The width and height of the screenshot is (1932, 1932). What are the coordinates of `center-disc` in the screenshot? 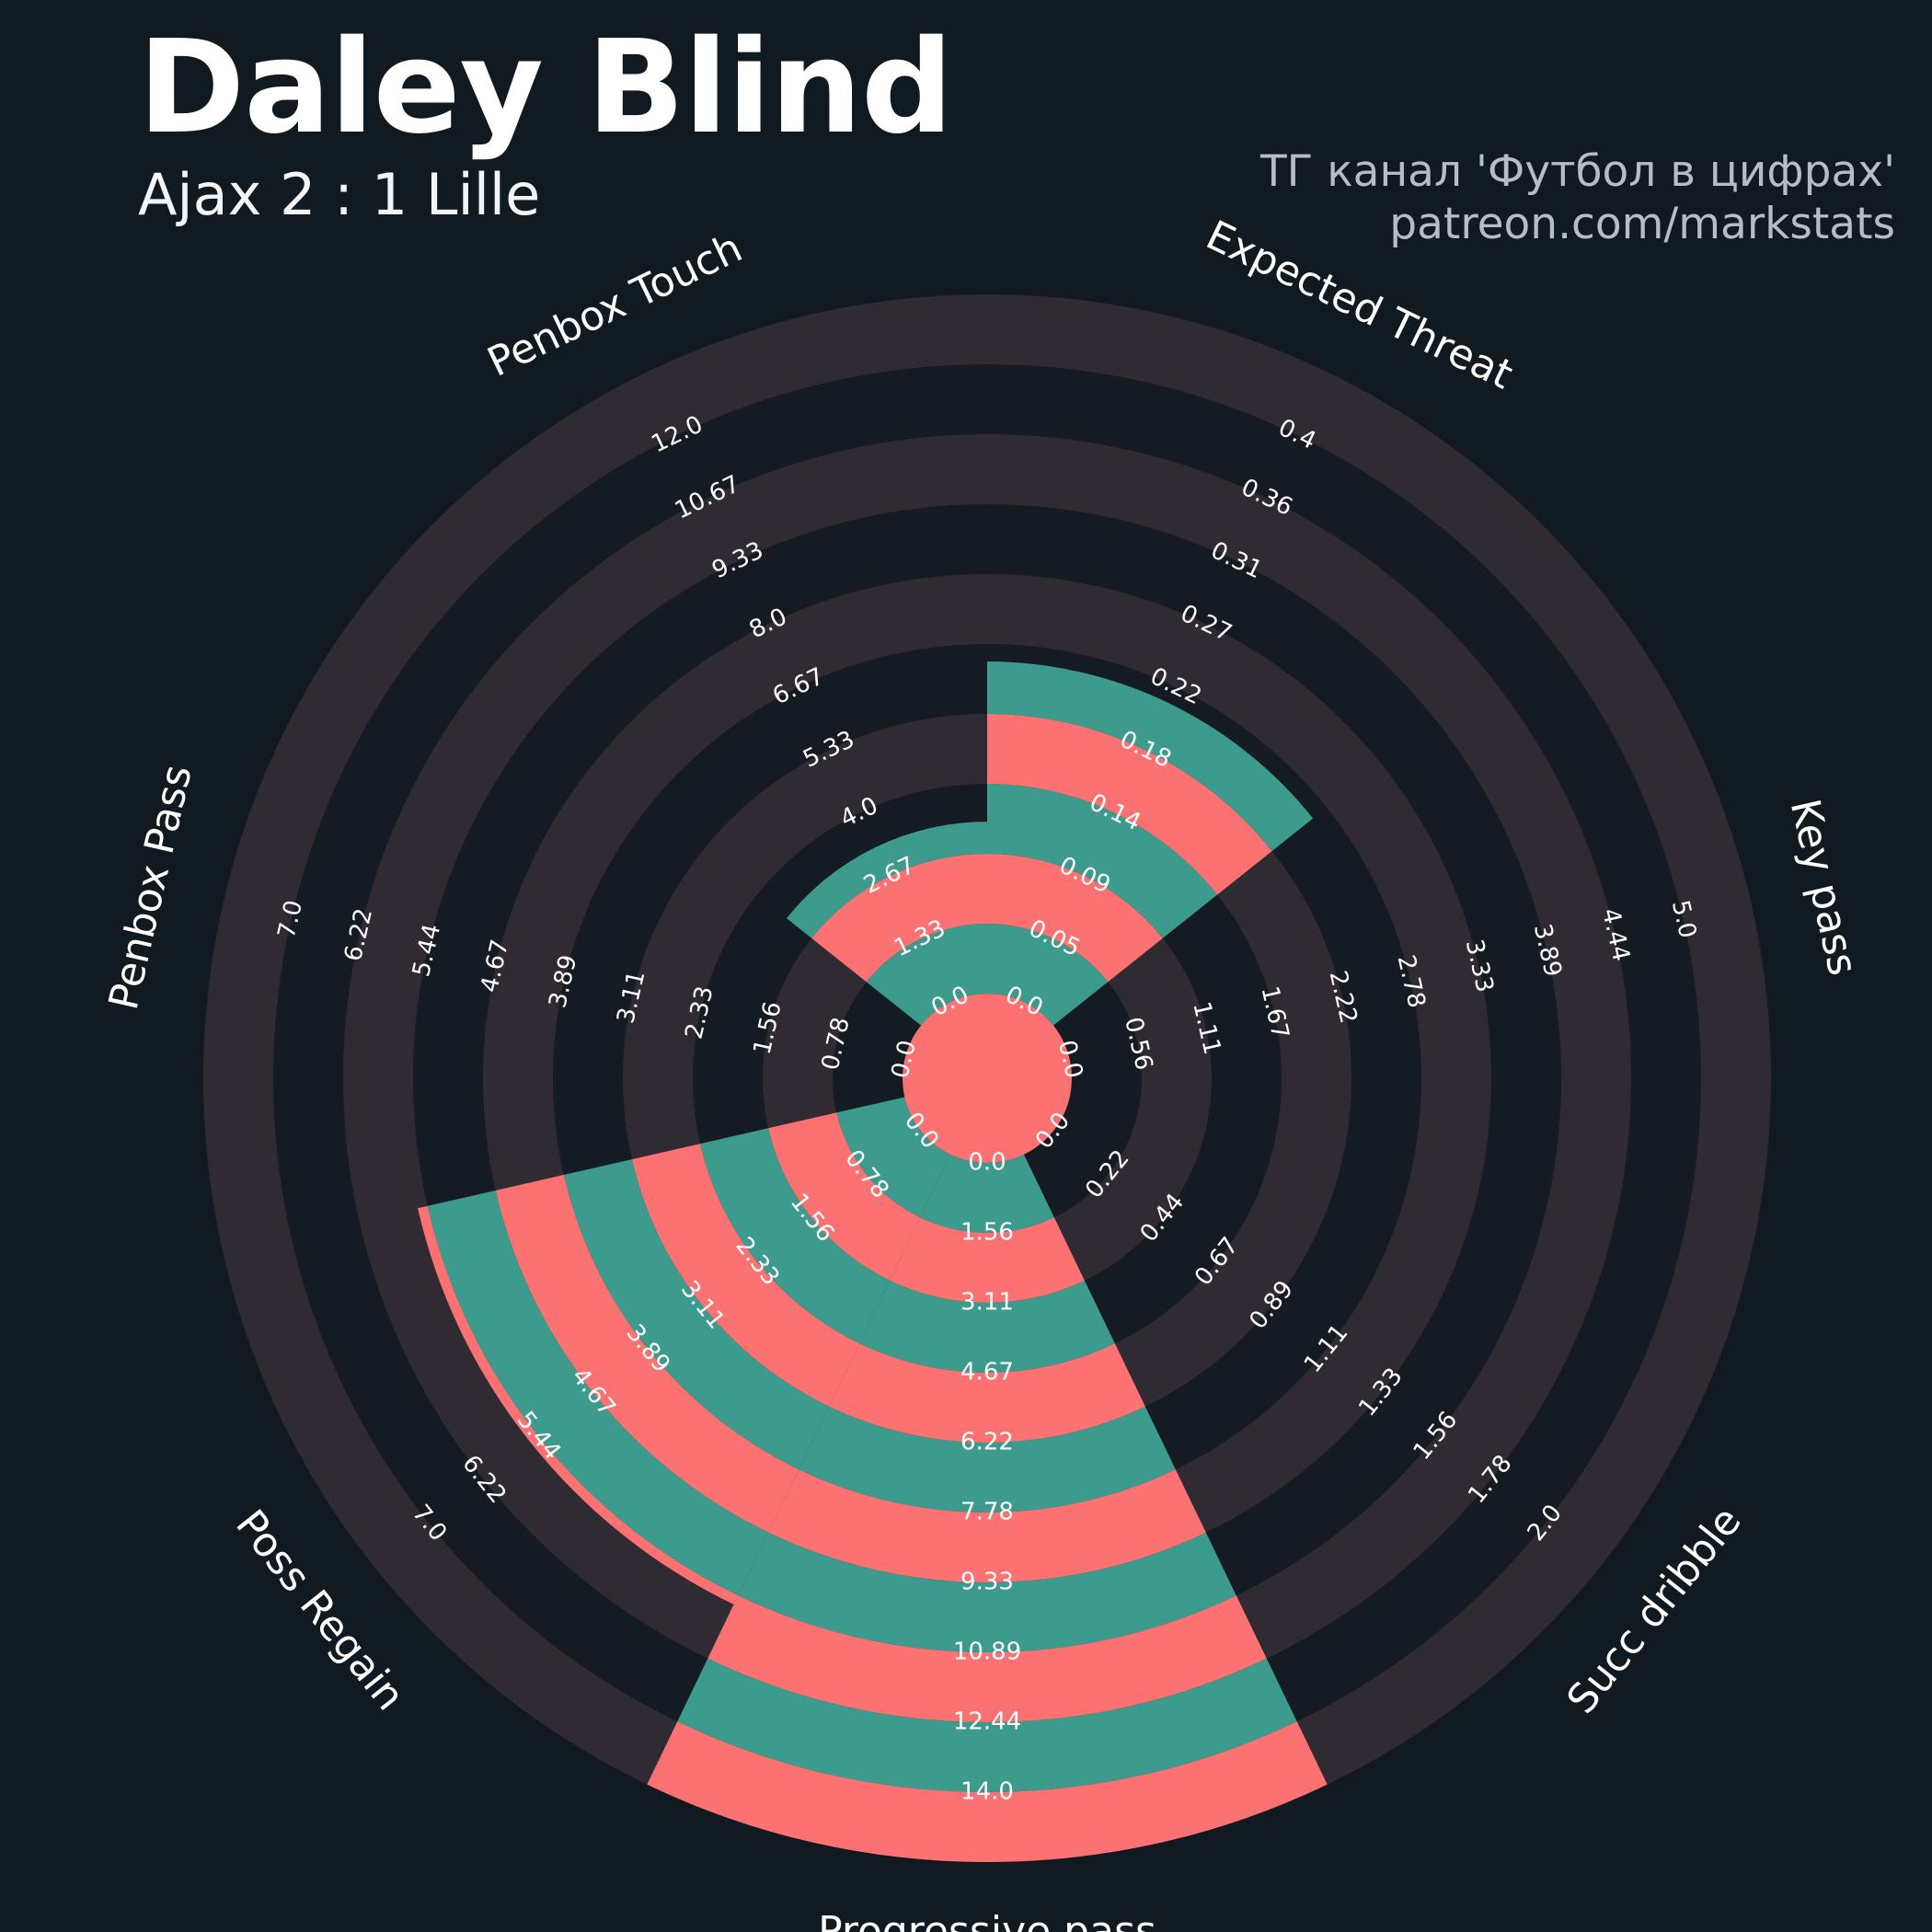 It's located at (987, 1078).